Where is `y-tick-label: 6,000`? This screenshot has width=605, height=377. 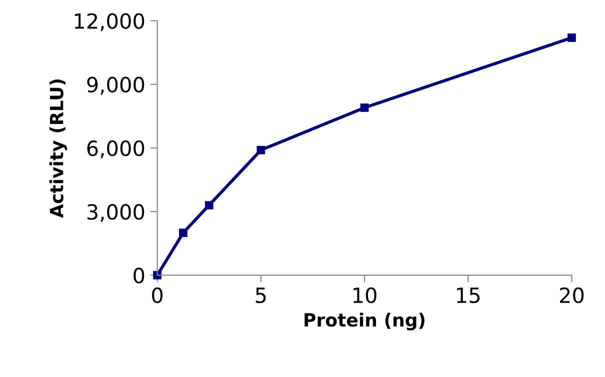
y-tick-label: 6,000 is located at coordinates (115, 149).